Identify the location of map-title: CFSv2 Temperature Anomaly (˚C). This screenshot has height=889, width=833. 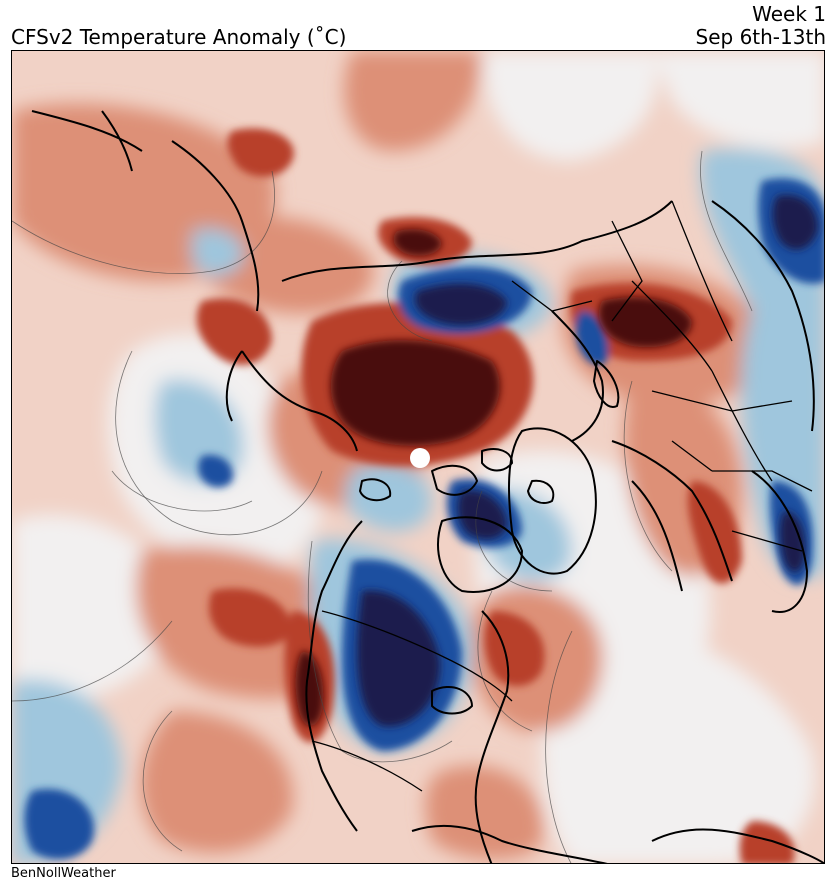
(179, 37).